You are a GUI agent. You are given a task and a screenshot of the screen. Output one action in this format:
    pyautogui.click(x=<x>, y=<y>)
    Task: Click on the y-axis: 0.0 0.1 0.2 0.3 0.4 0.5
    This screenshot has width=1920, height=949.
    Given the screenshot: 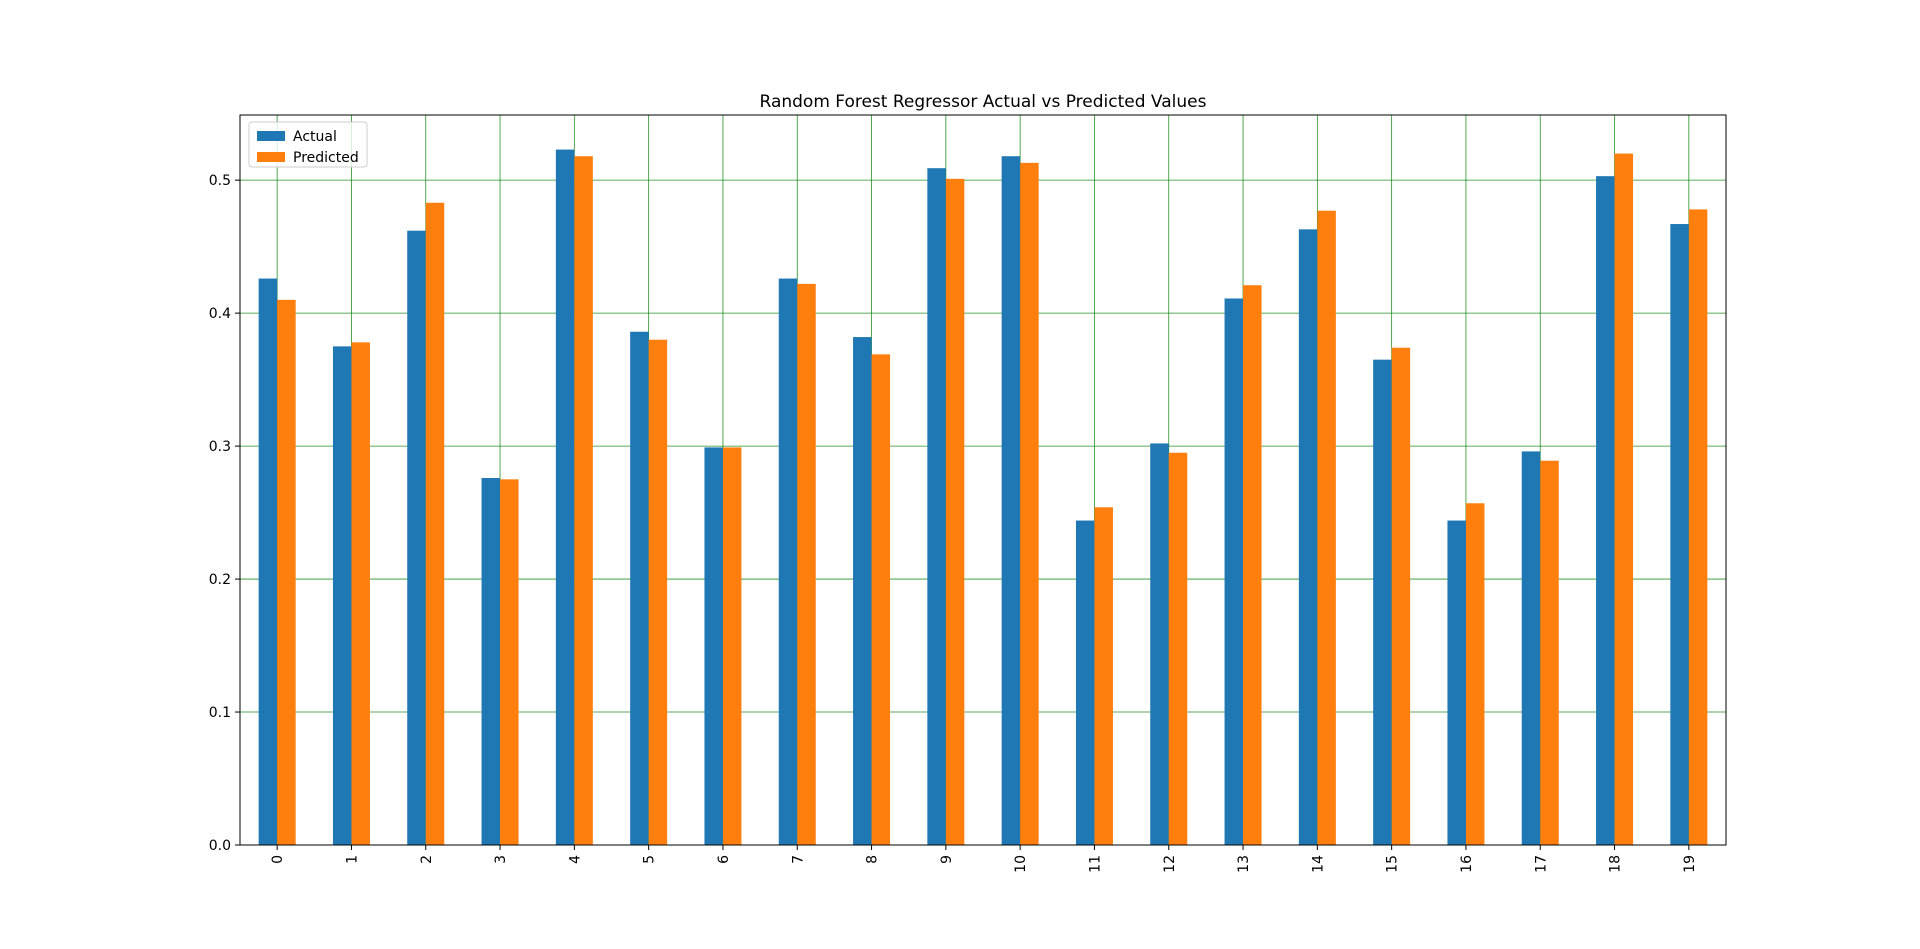 What is the action you would take?
    pyautogui.click(x=224, y=513)
    